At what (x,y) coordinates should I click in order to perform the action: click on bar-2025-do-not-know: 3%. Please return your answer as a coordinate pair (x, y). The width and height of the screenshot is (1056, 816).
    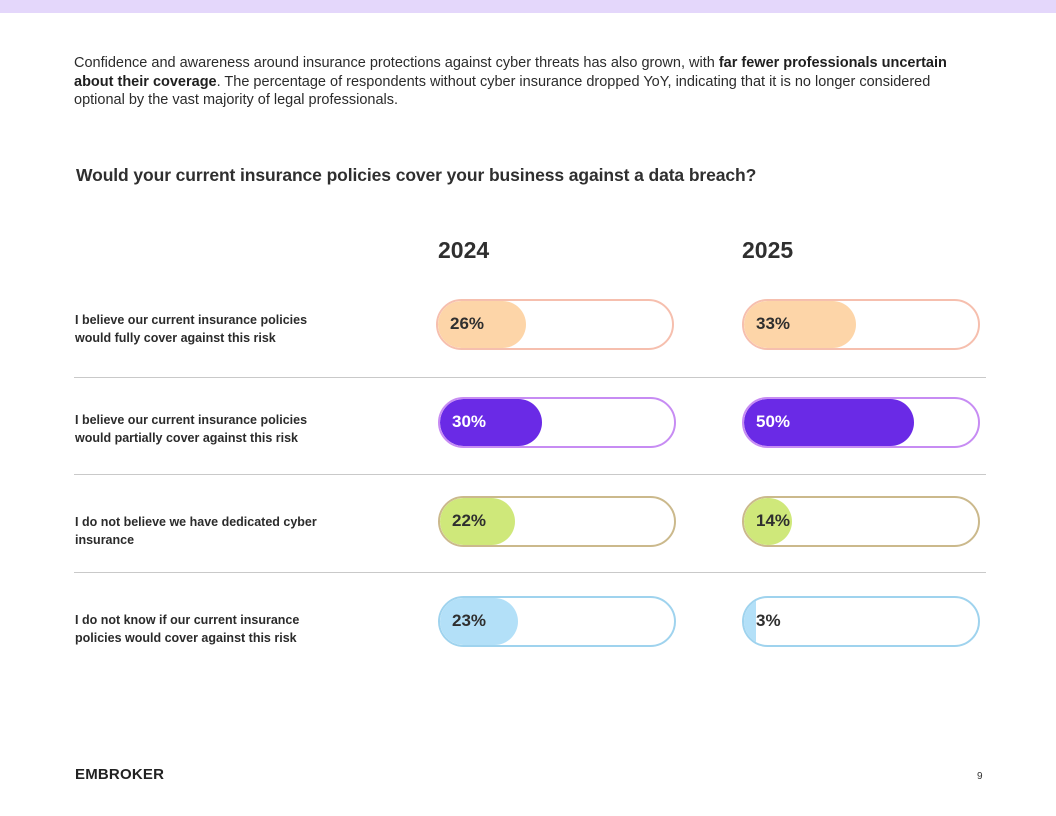
    Looking at the image, I should click on (861, 621).